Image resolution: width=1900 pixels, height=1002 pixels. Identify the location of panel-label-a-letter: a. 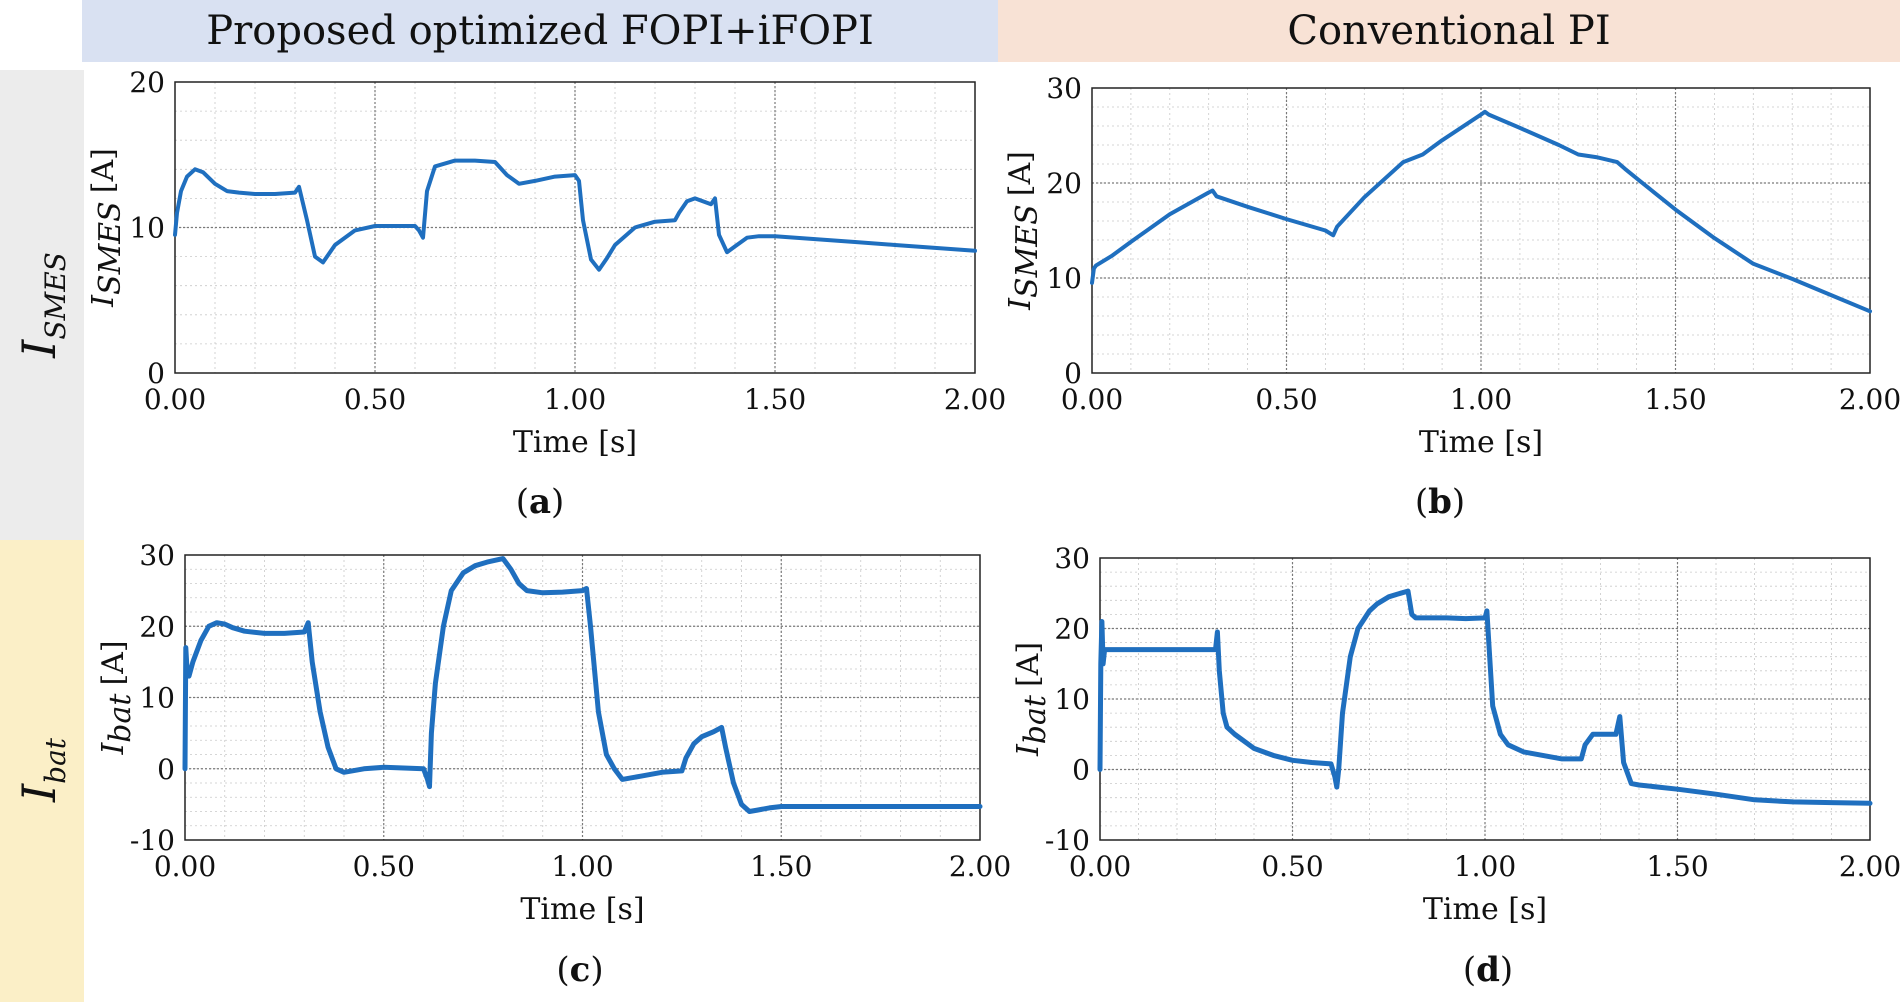
(540, 502).